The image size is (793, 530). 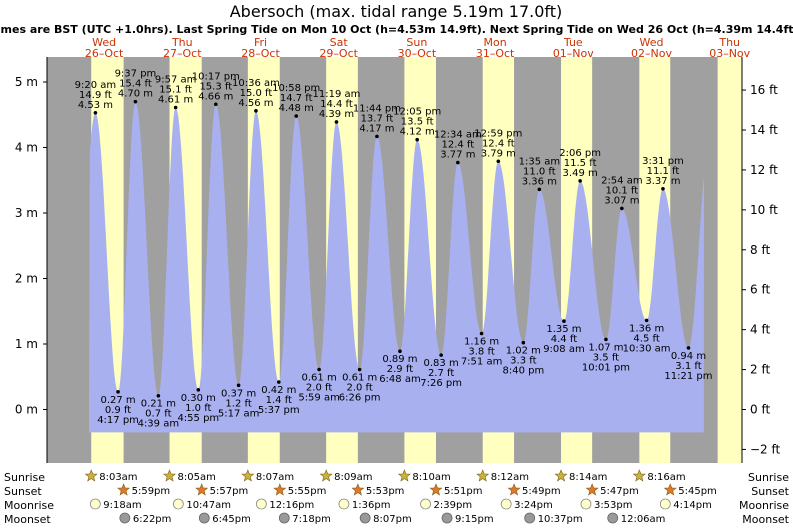 I want to click on day-name: Sun, so click(x=416, y=42).